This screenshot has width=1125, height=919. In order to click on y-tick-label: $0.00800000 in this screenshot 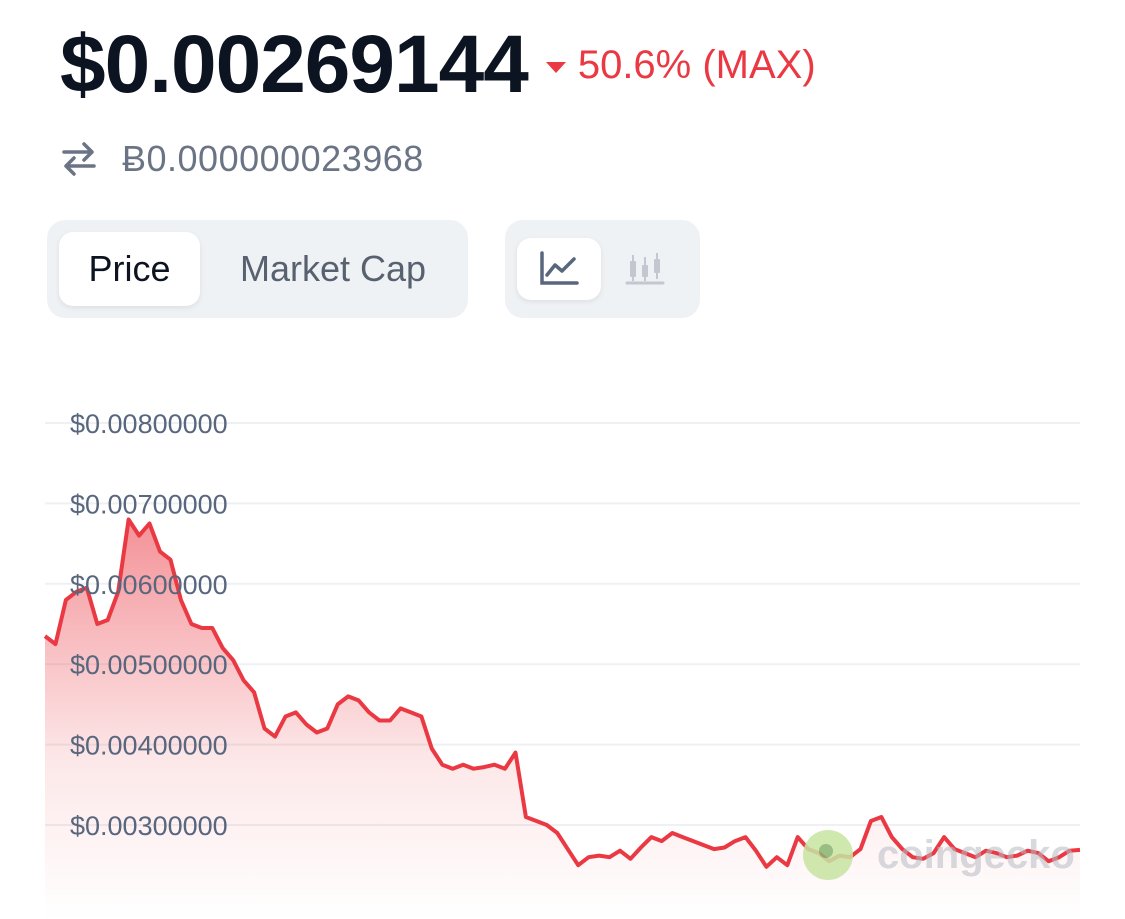, I will do `click(149, 424)`.